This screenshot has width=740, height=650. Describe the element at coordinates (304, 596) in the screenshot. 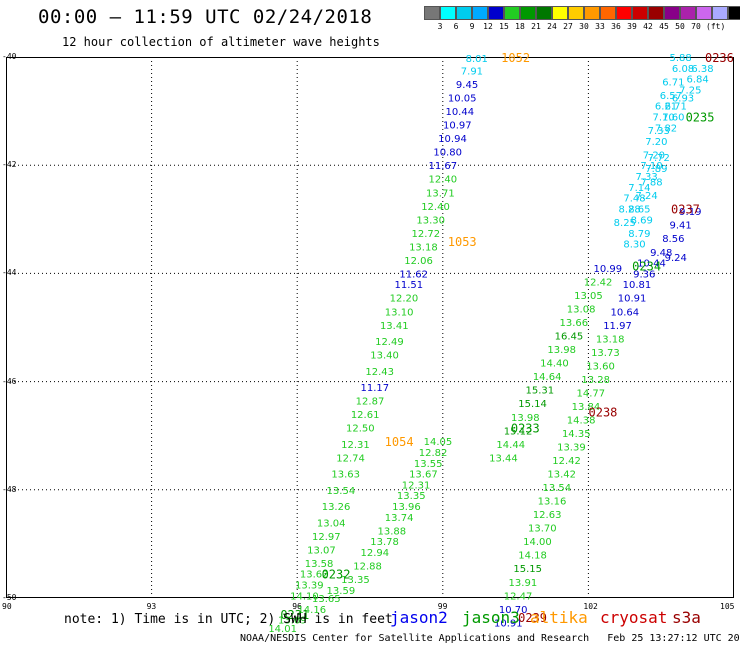

I see `wave-height-value: 14.10` at that location.